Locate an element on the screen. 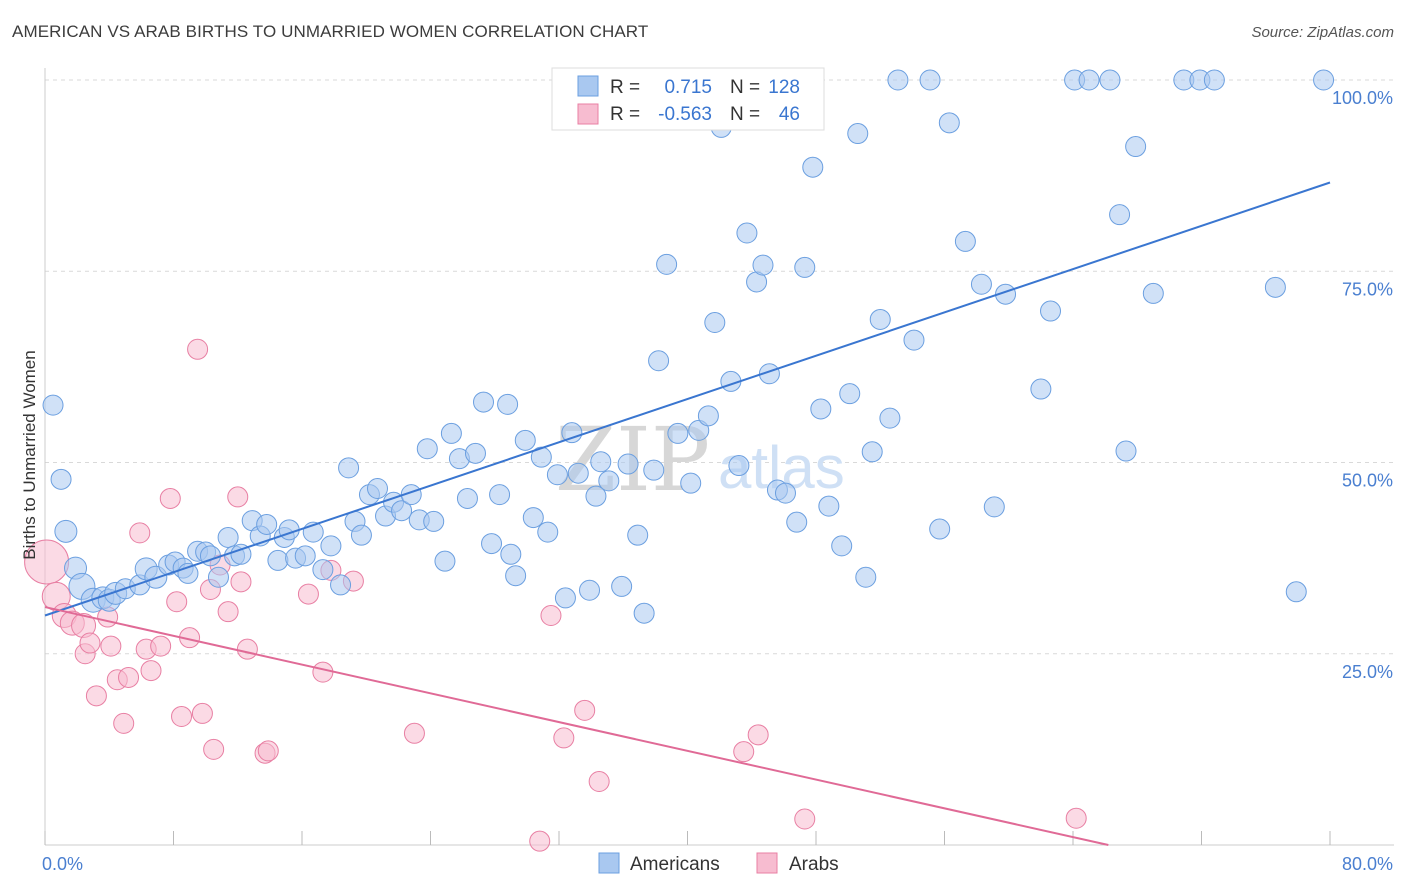 The height and width of the screenshot is (892, 1406). y-tick-label-0: 25.0% is located at coordinates (1367, 672).